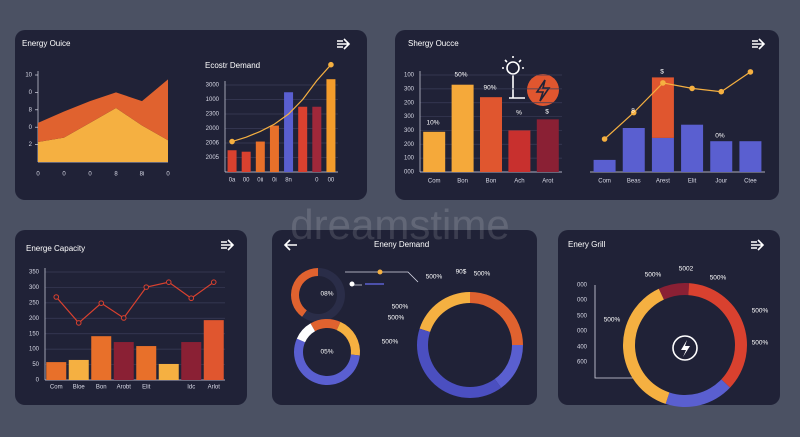 This screenshot has height=437, width=800. Describe the element at coordinates (399, 224) in the screenshot. I see `watermark: dreamstime` at that location.